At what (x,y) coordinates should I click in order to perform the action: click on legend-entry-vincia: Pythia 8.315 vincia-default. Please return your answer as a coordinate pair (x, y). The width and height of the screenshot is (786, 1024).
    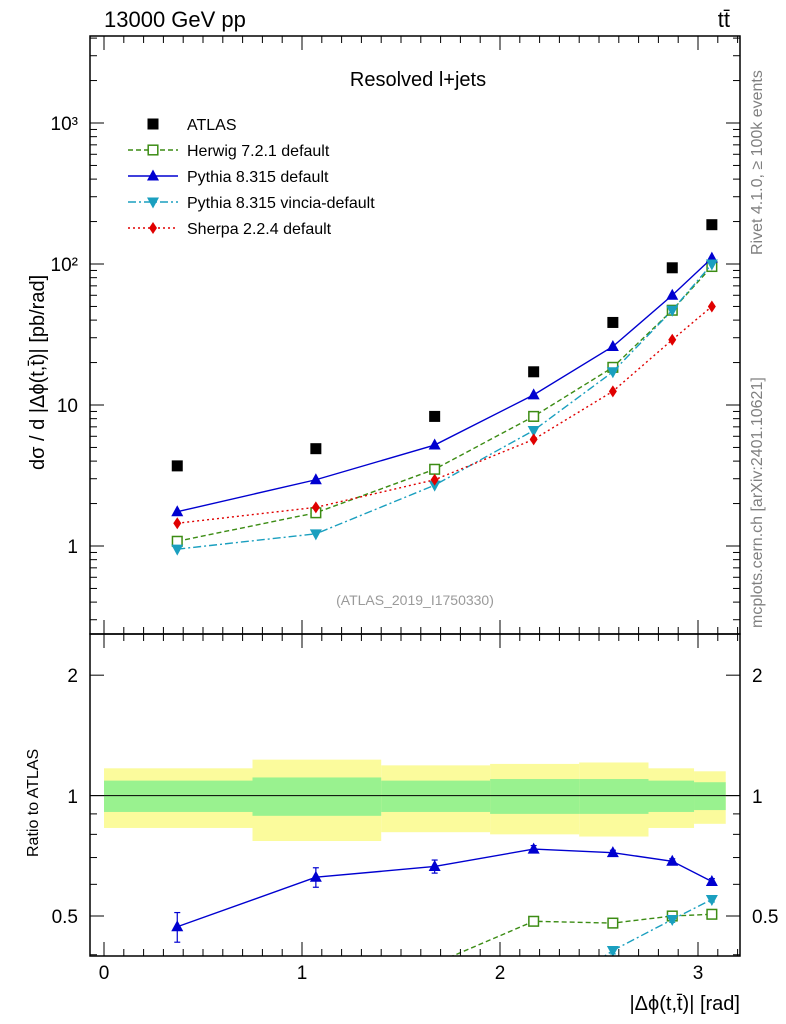
    Looking at the image, I should click on (251, 203).